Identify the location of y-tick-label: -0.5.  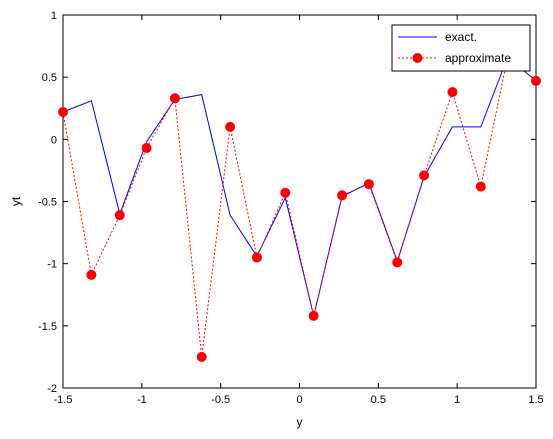
(47, 203).